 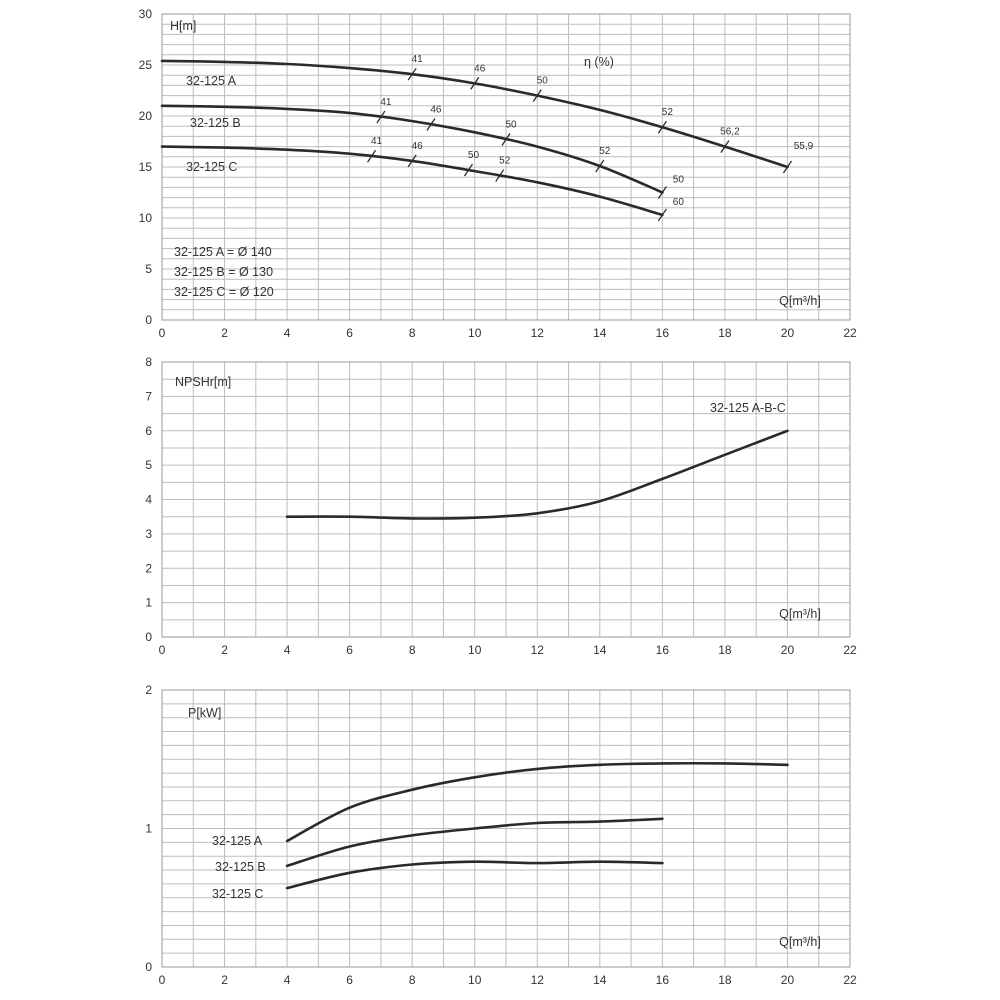 What do you see at coordinates (148, 829) in the screenshot?
I see `chart3-y-tick-label: 1` at bounding box center [148, 829].